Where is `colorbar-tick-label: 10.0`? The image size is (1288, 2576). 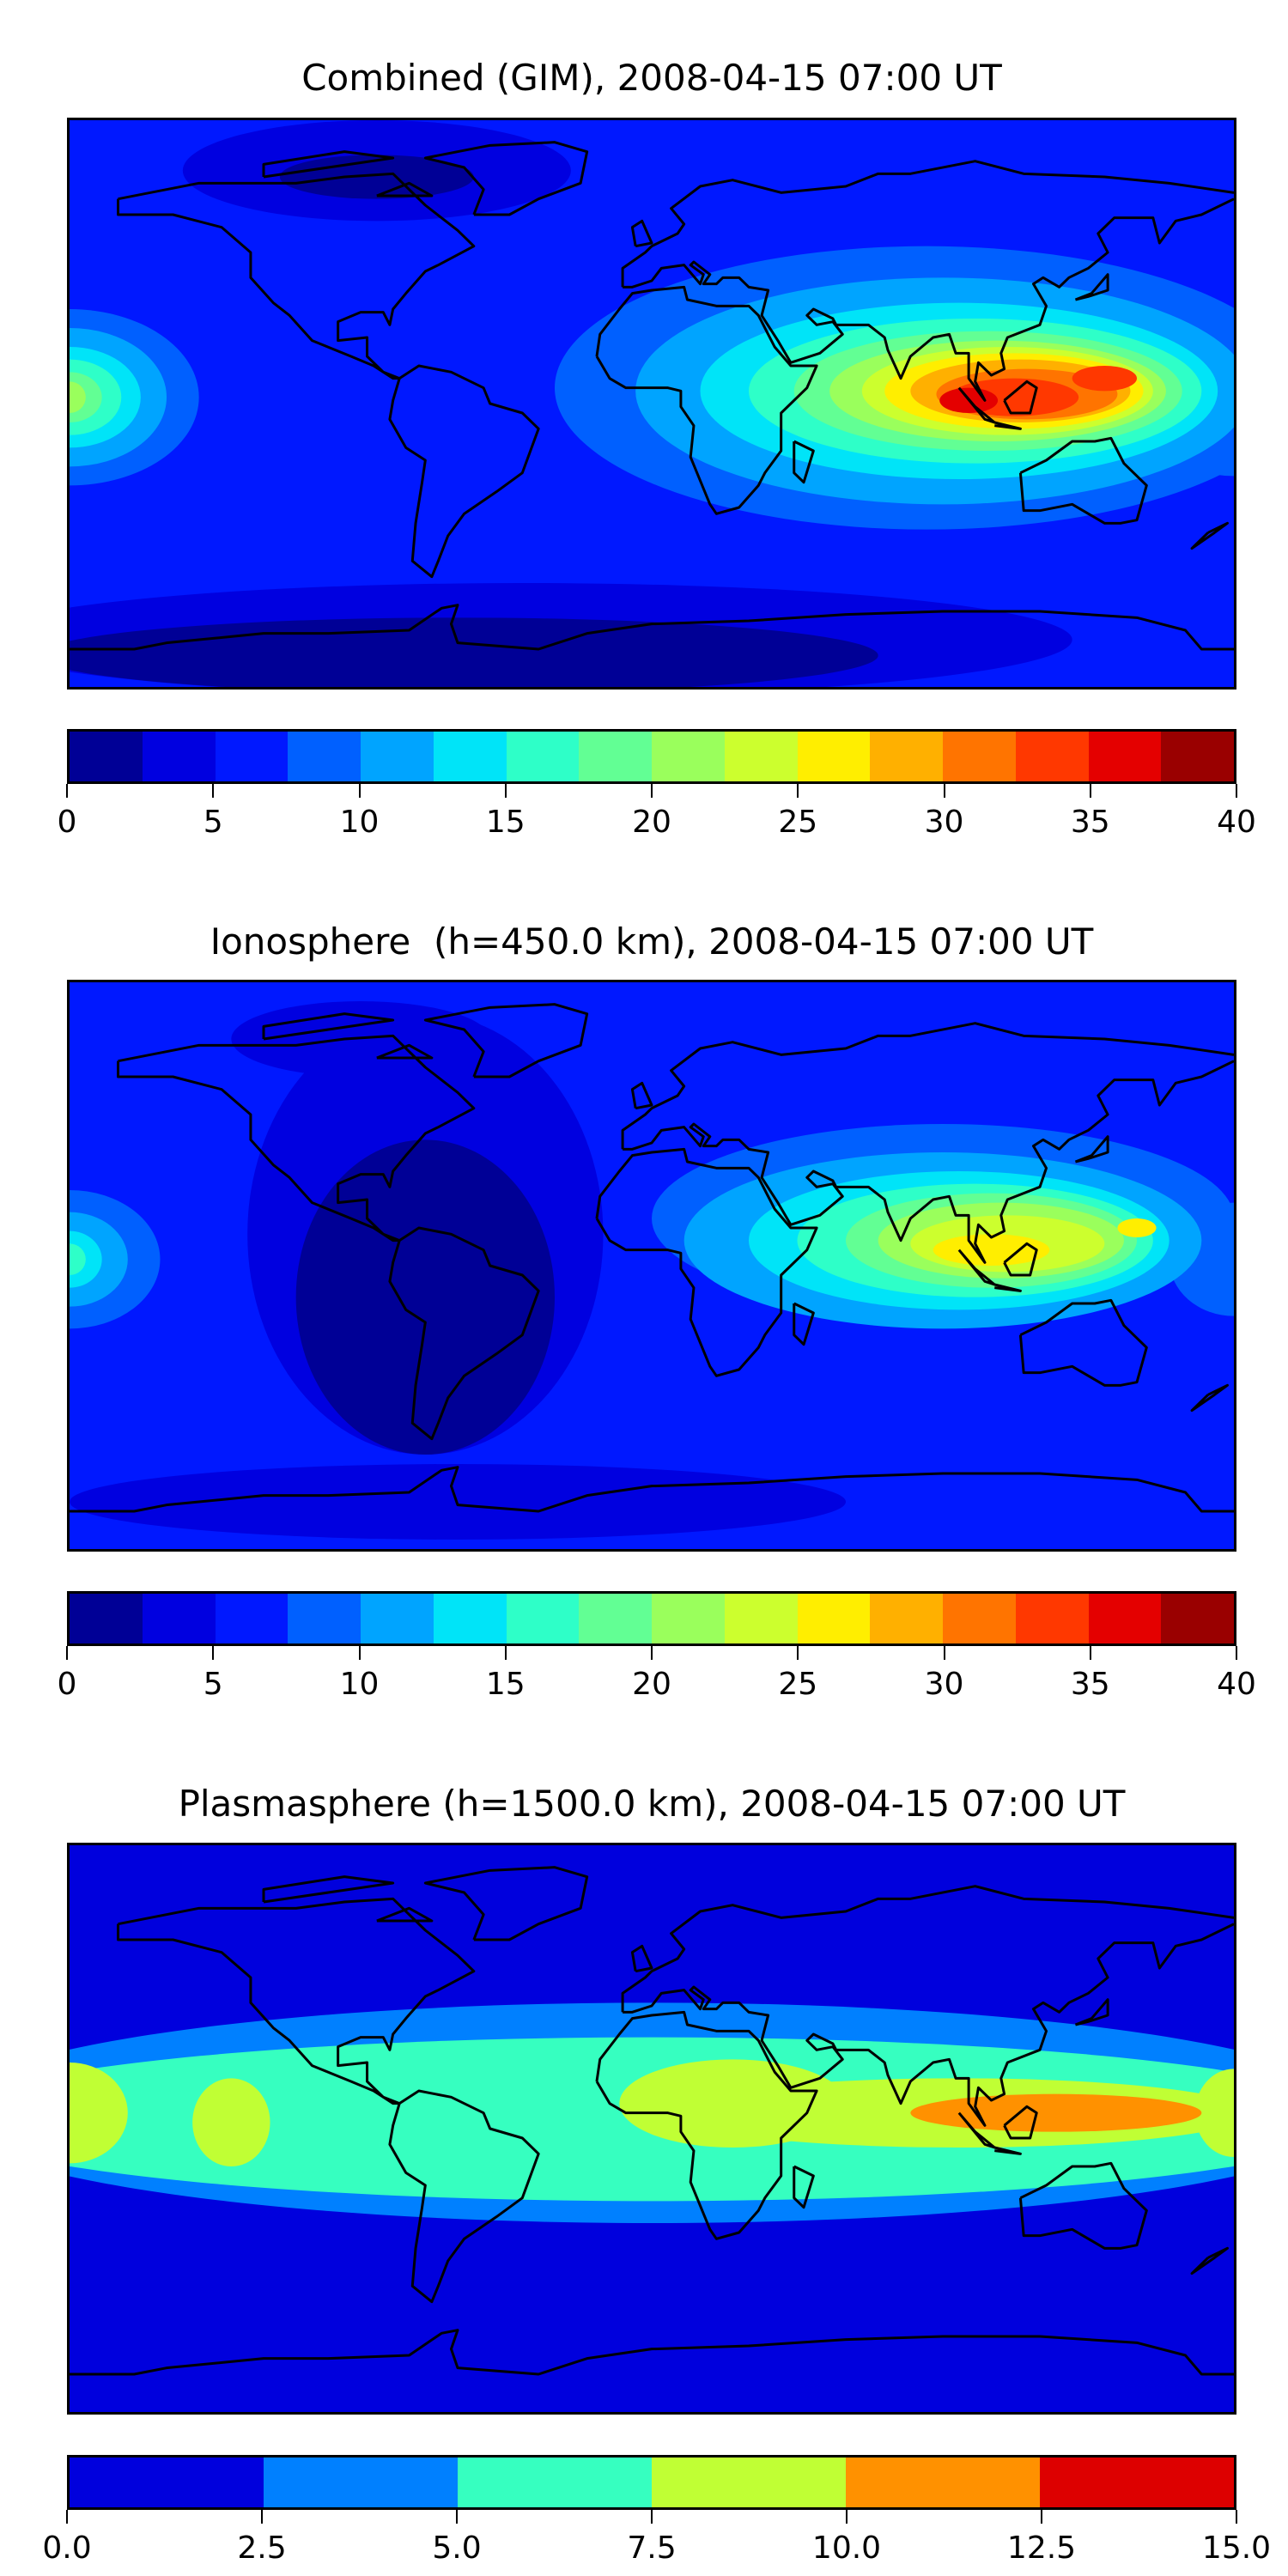 colorbar-tick-label: 10.0 is located at coordinates (846, 2548).